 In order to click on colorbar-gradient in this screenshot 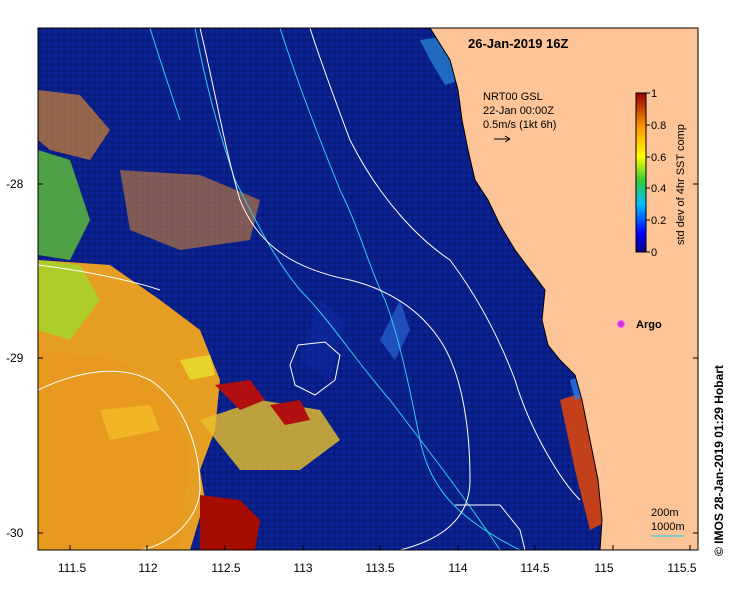, I will do `click(641, 172)`.